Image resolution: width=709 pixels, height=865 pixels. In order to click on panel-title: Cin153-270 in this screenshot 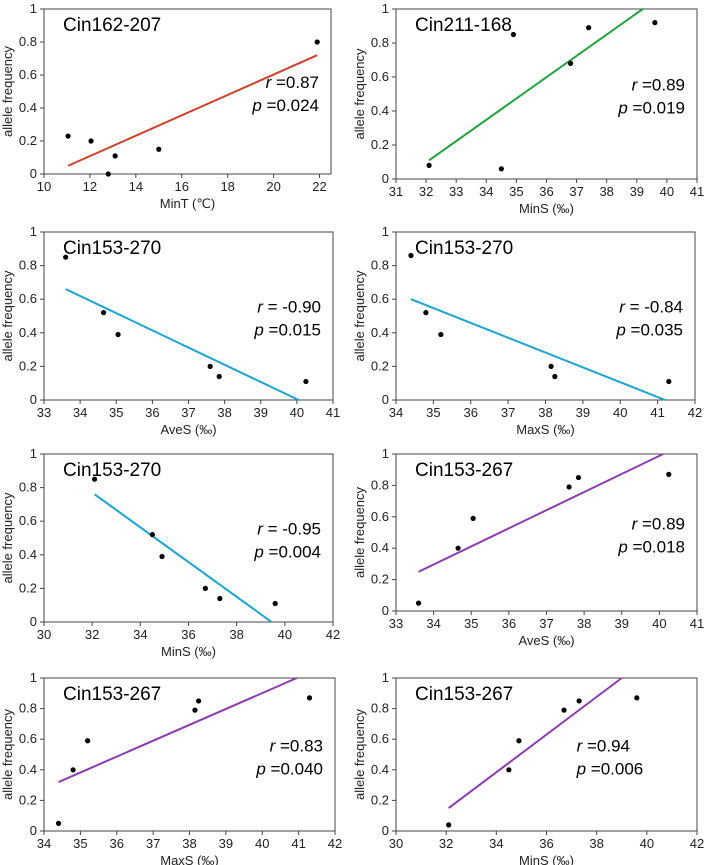, I will do `click(112, 248)`.